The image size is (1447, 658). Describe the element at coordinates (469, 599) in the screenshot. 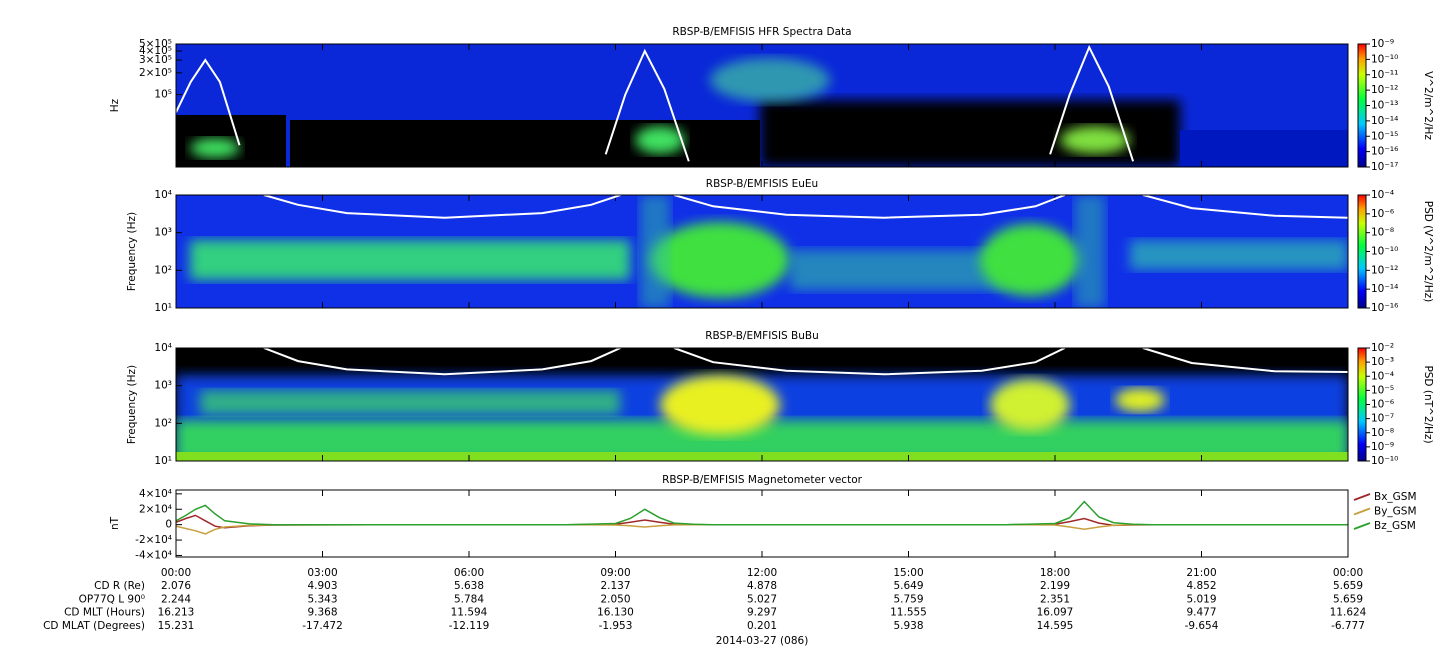

I see `ephemeris-value: 5.784` at that location.